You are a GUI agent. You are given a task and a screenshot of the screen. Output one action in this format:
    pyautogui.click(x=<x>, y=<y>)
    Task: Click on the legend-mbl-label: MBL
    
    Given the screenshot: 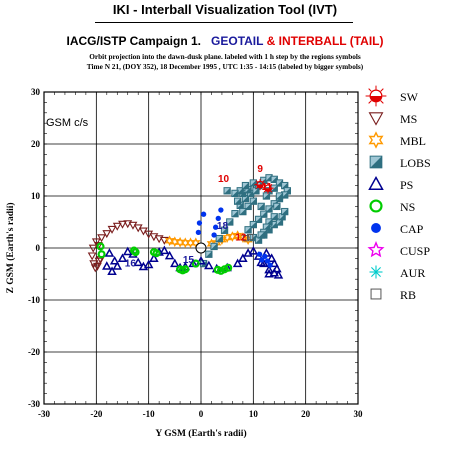 What is the action you would take?
    pyautogui.click(x=413, y=141)
    